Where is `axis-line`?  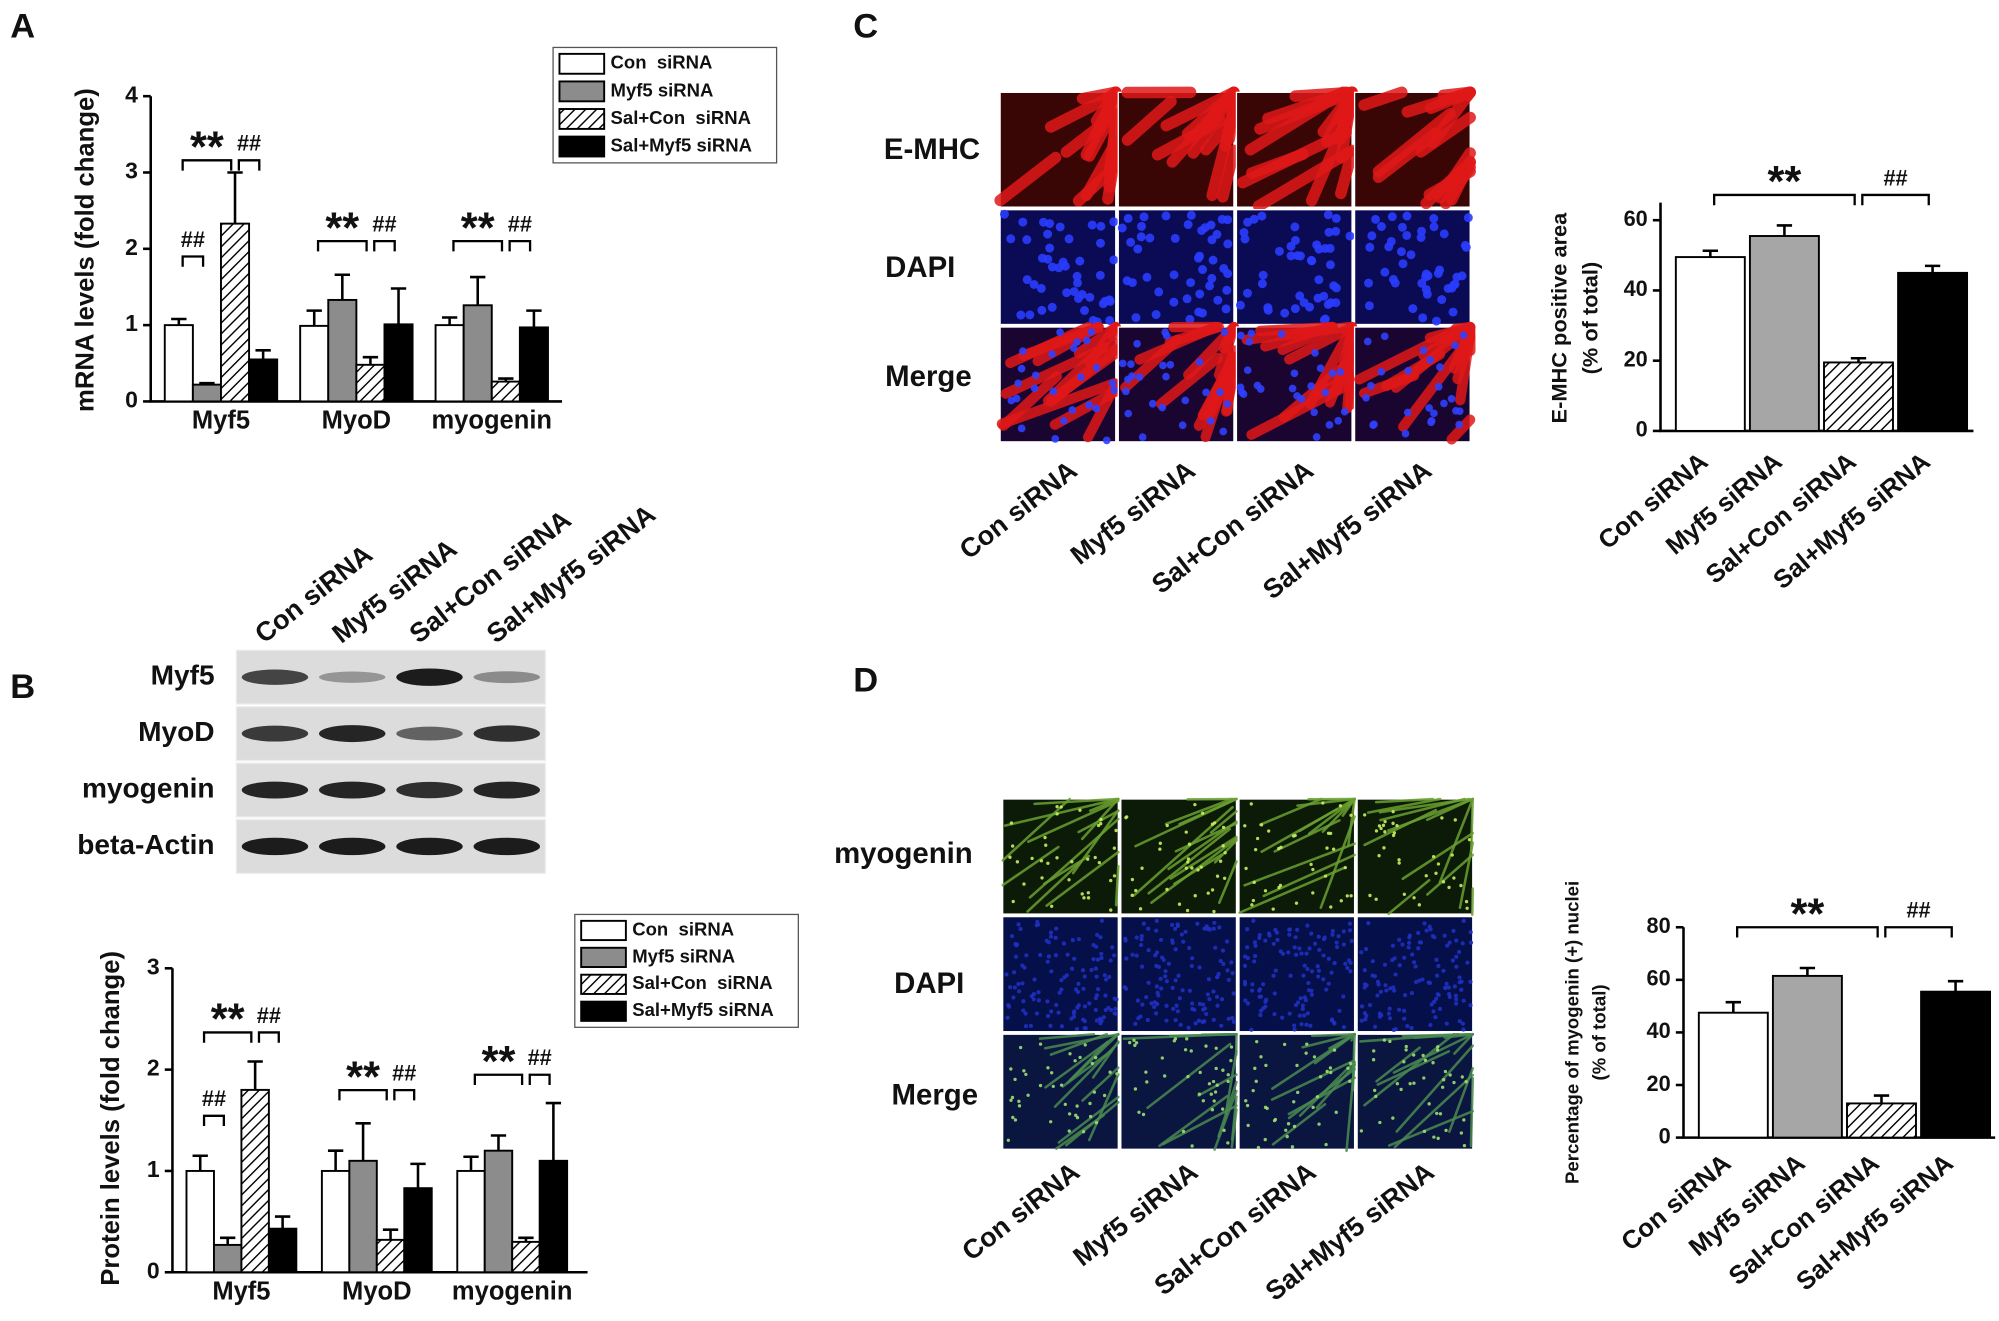 axis-line is located at coordinates (356, 249).